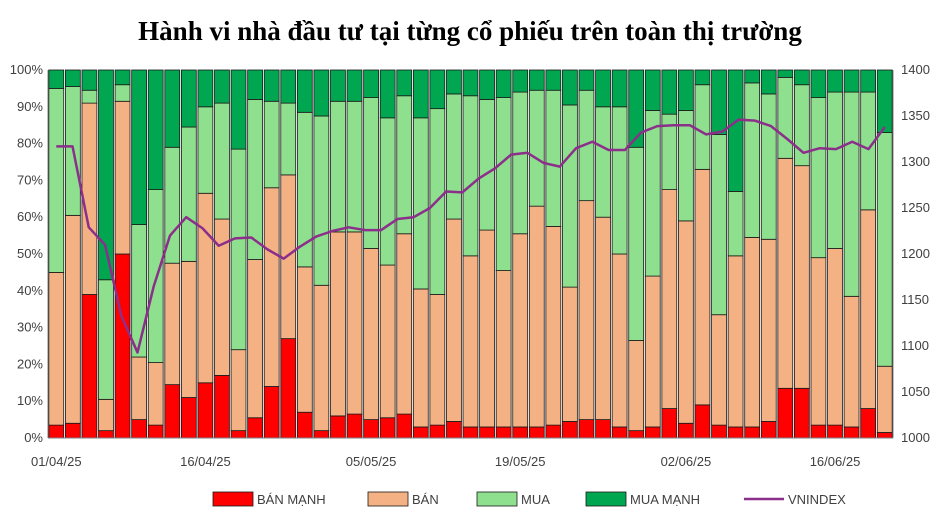 This screenshot has height=525, width=940. Describe the element at coordinates (915, 345) in the screenshot. I see `y-right-tick-label: 1100` at that location.